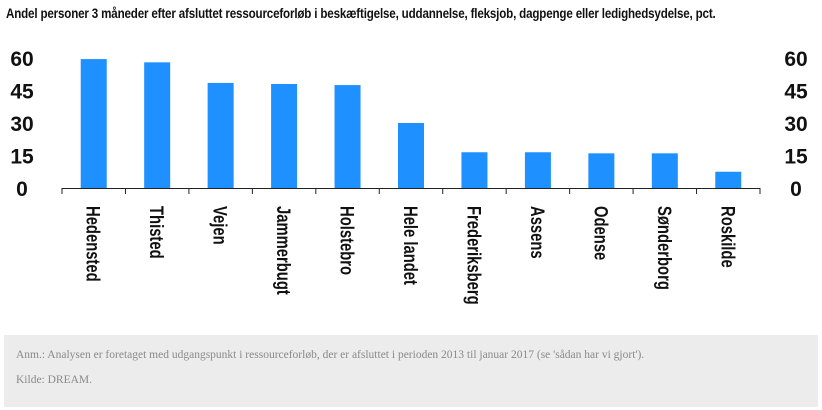  I want to click on x-tick-label: Sønderborg, so click(663, 248).